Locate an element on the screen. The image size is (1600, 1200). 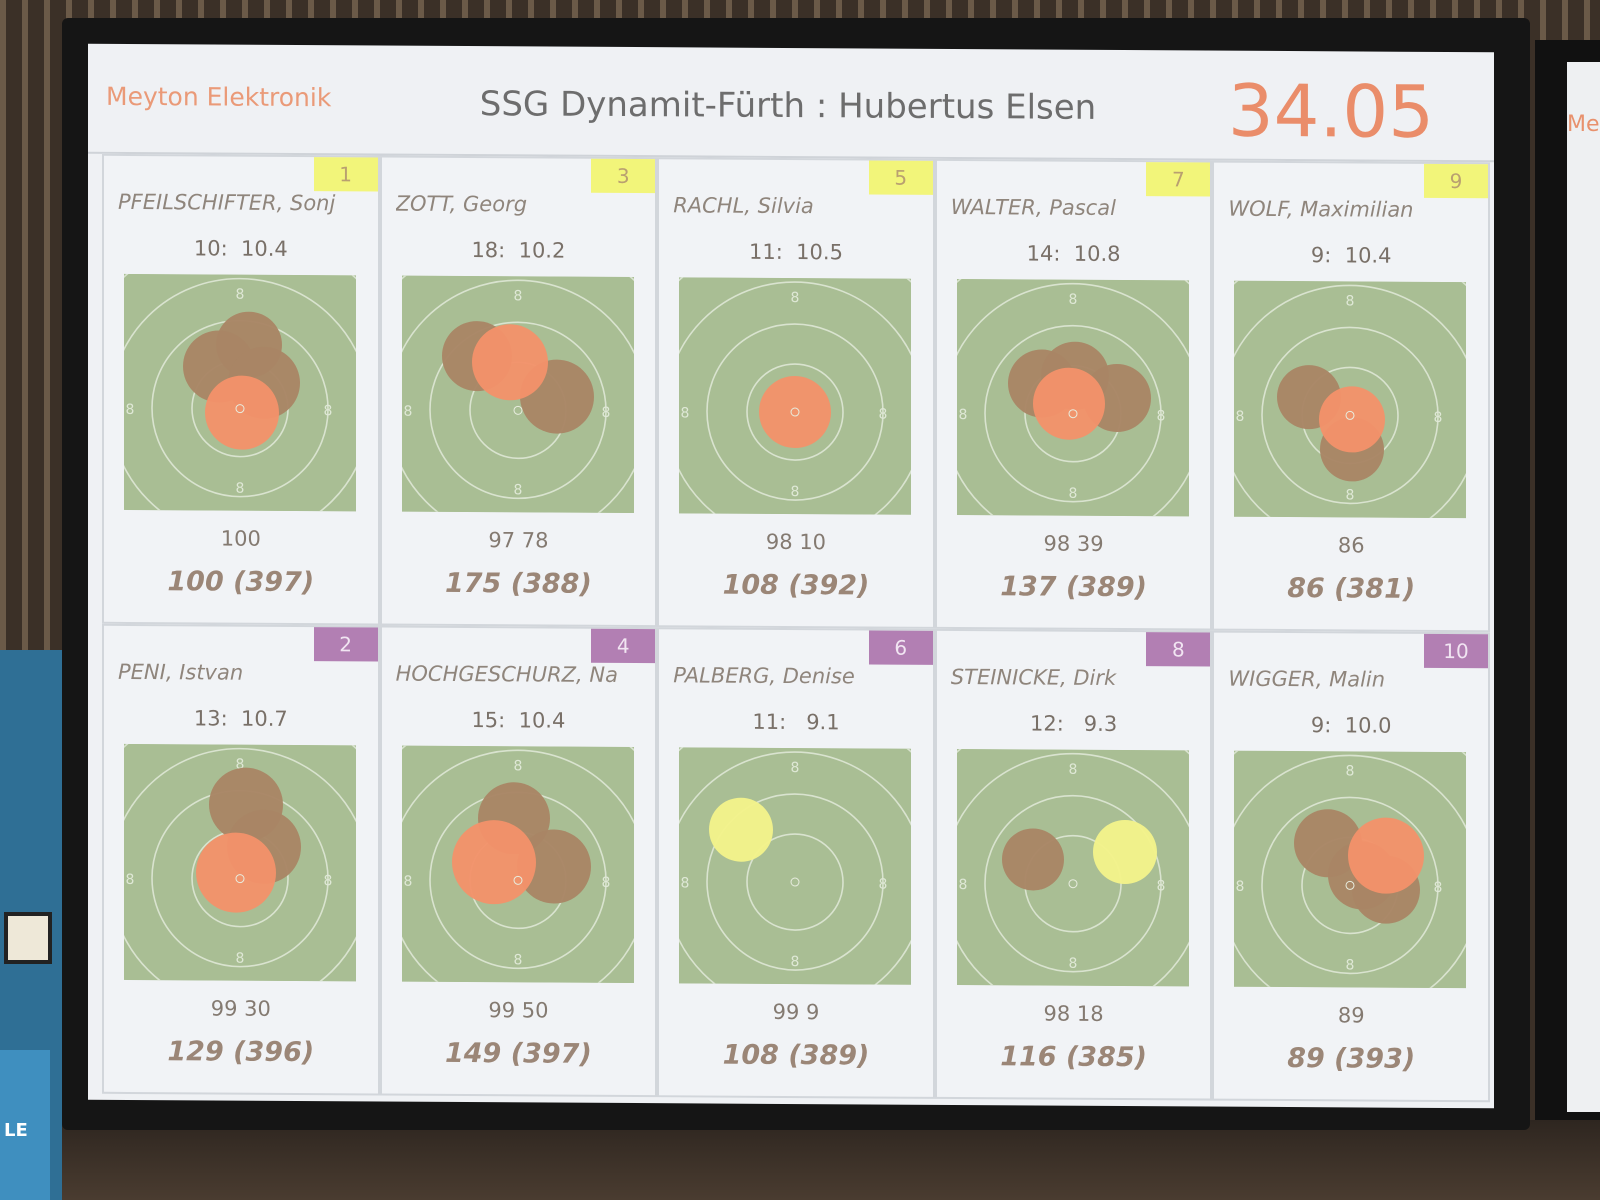
last-shot: 15: 10.4 is located at coordinates (518, 720).